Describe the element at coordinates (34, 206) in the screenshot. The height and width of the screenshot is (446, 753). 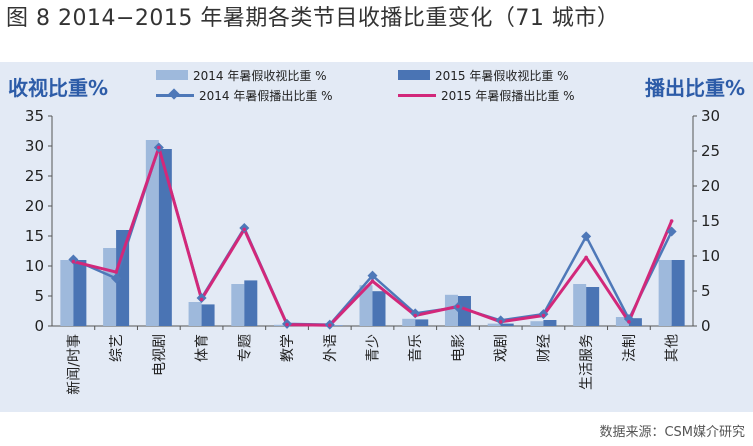
I see `left-tick-label: 20` at that location.